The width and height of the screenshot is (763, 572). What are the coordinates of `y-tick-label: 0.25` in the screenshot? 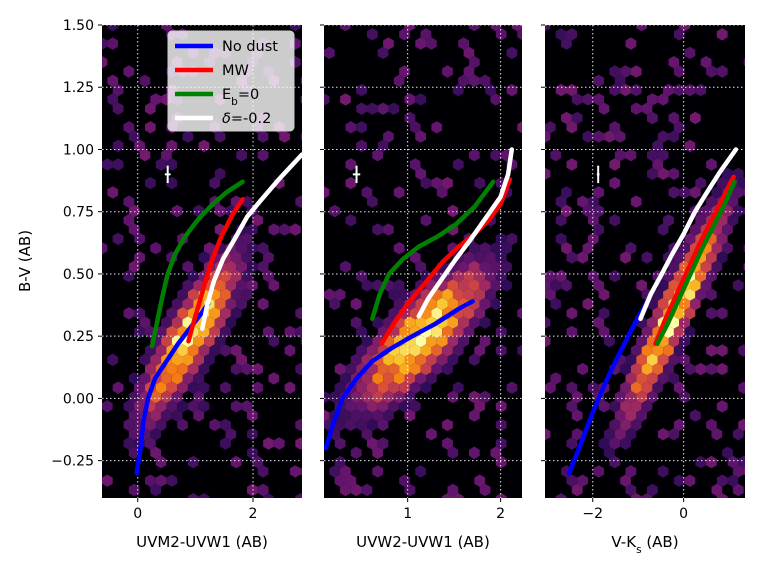 It's located at (78, 337).